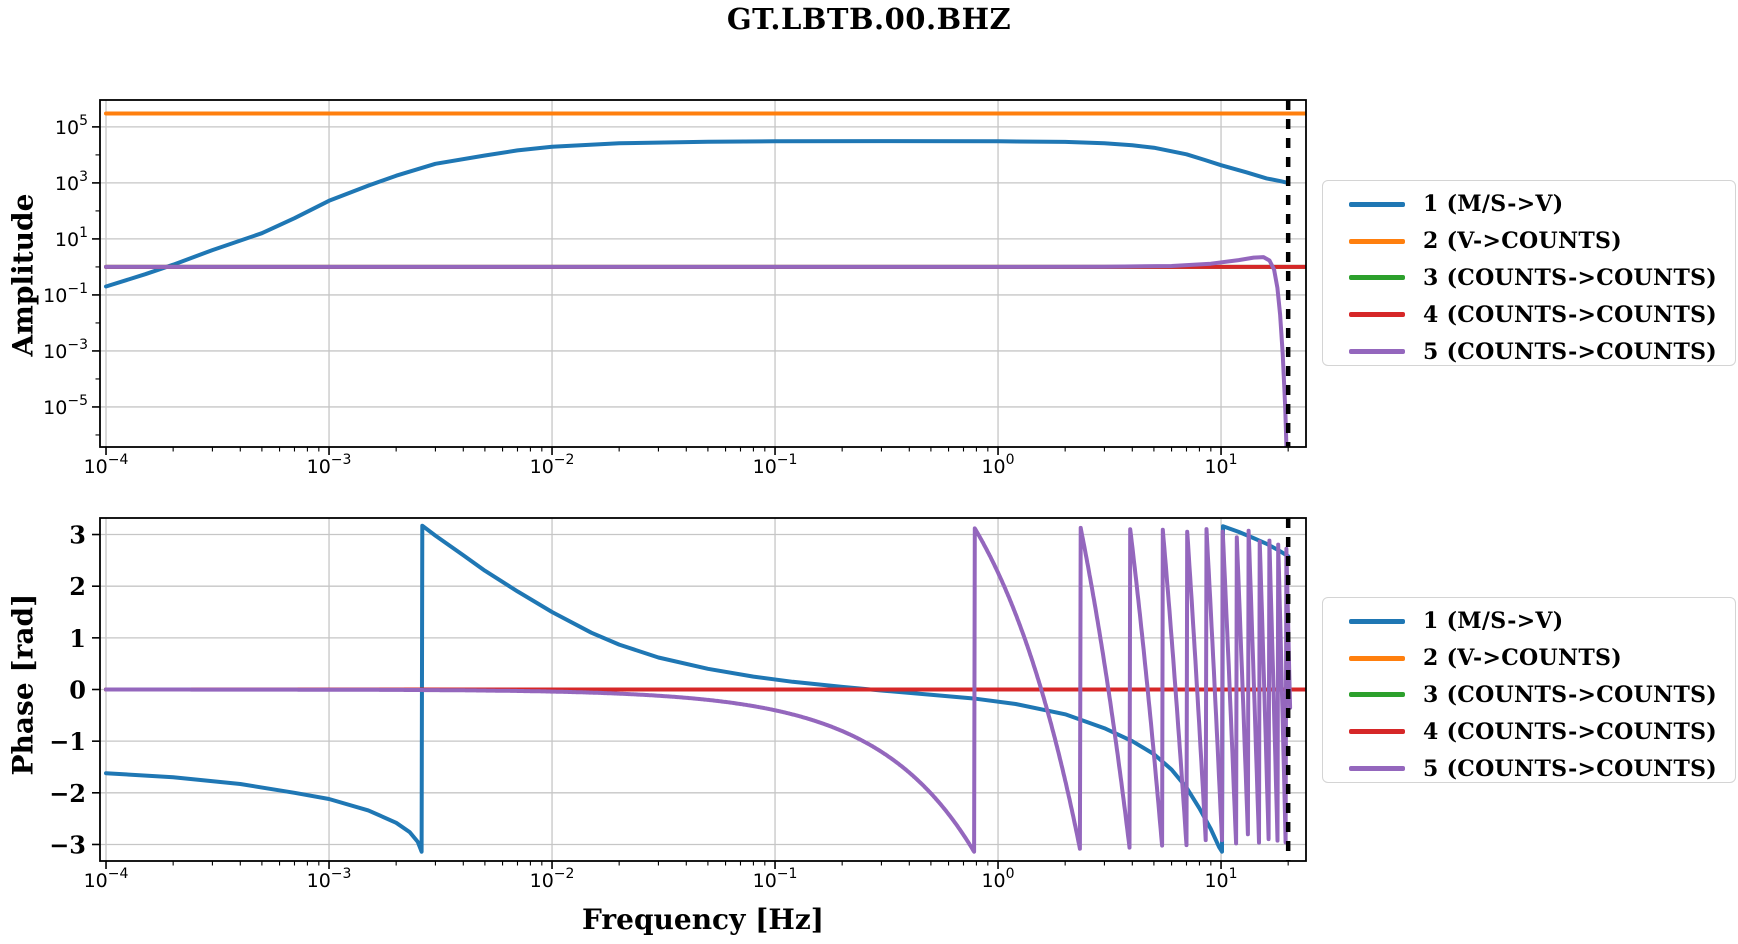 The image size is (1738, 944). Describe the element at coordinates (703, 919) in the screenshot. I see `frequency-axis-label: Frequency [Hz]` at that location.